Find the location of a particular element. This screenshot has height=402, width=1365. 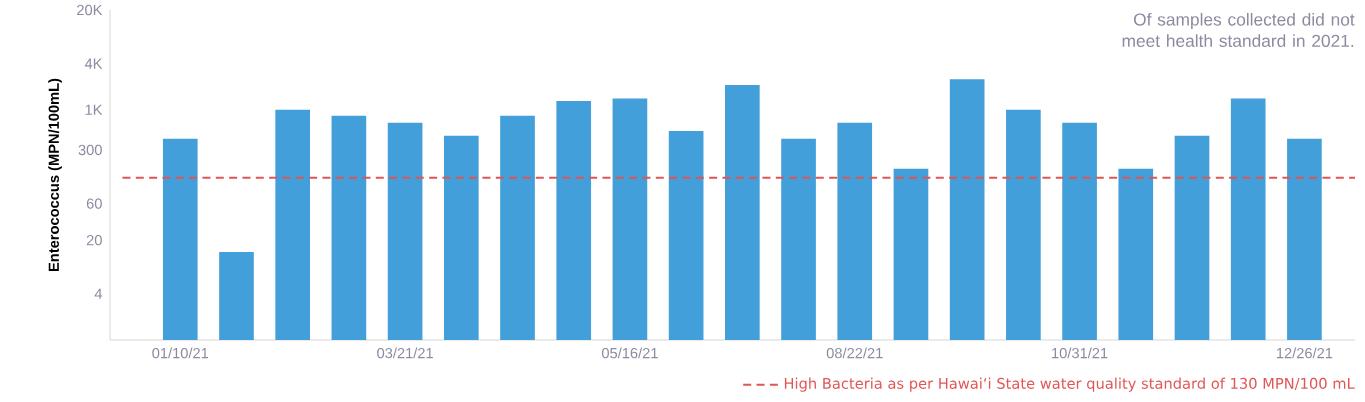

x-tick-label: 12/26/21 is located at coordinates (1304, 353).